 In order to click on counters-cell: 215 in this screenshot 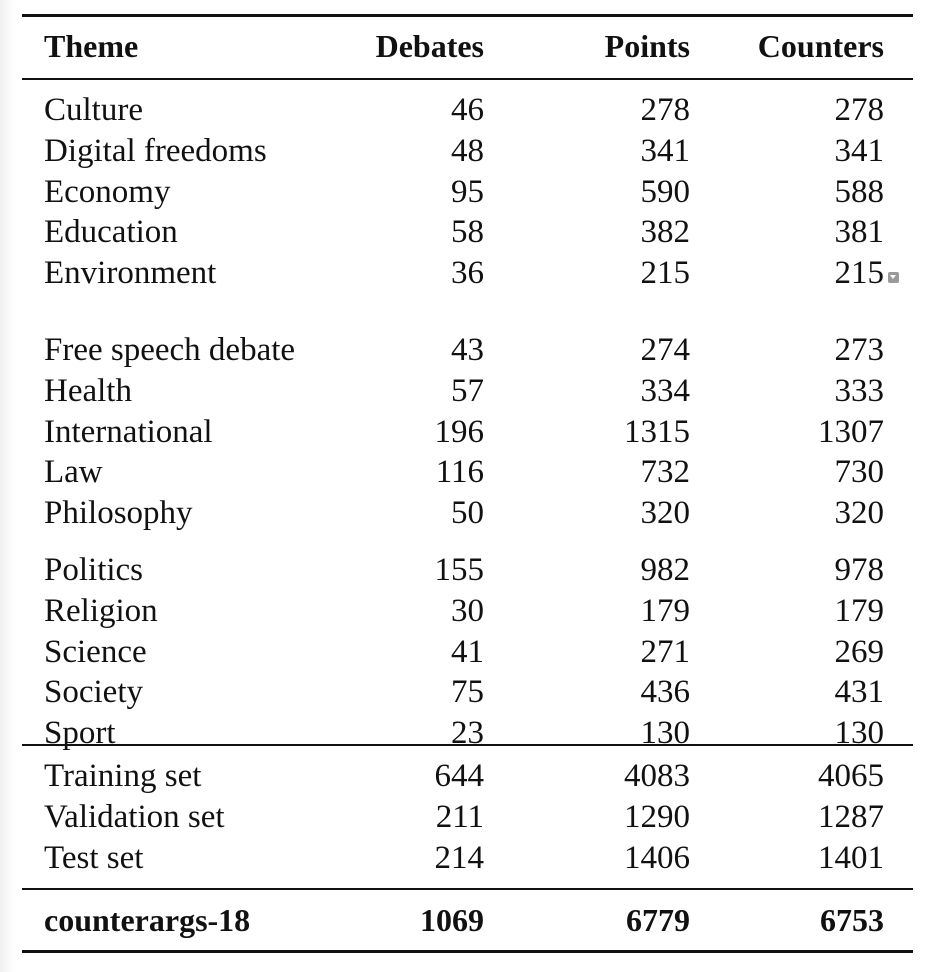, I will do `click(859, 273)`.